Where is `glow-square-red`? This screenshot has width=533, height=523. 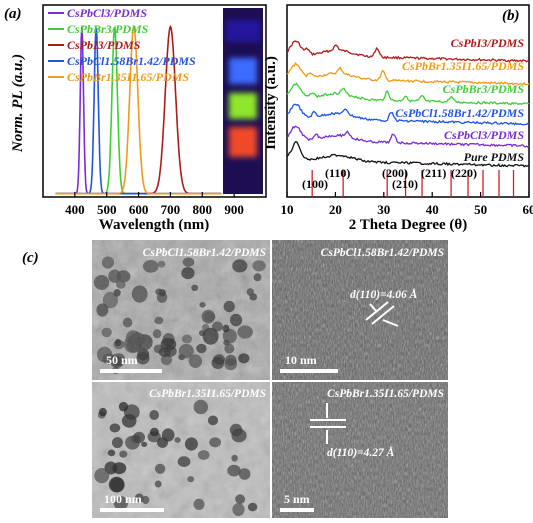 glow-square-red is located at coordinates (243, 142).